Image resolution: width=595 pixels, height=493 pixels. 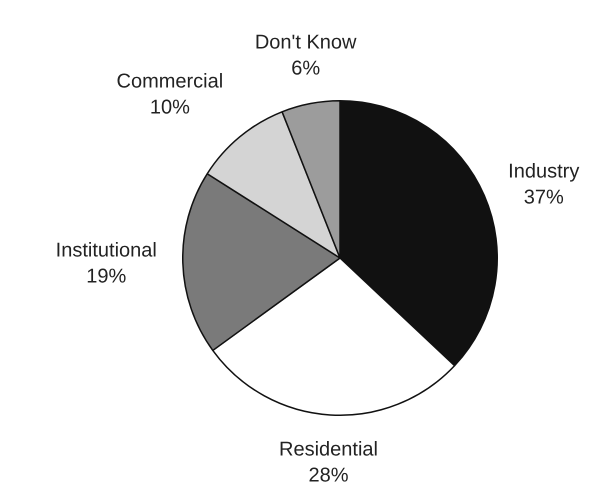 I want to click on data-label: 37%, so click(x=544, y=197).